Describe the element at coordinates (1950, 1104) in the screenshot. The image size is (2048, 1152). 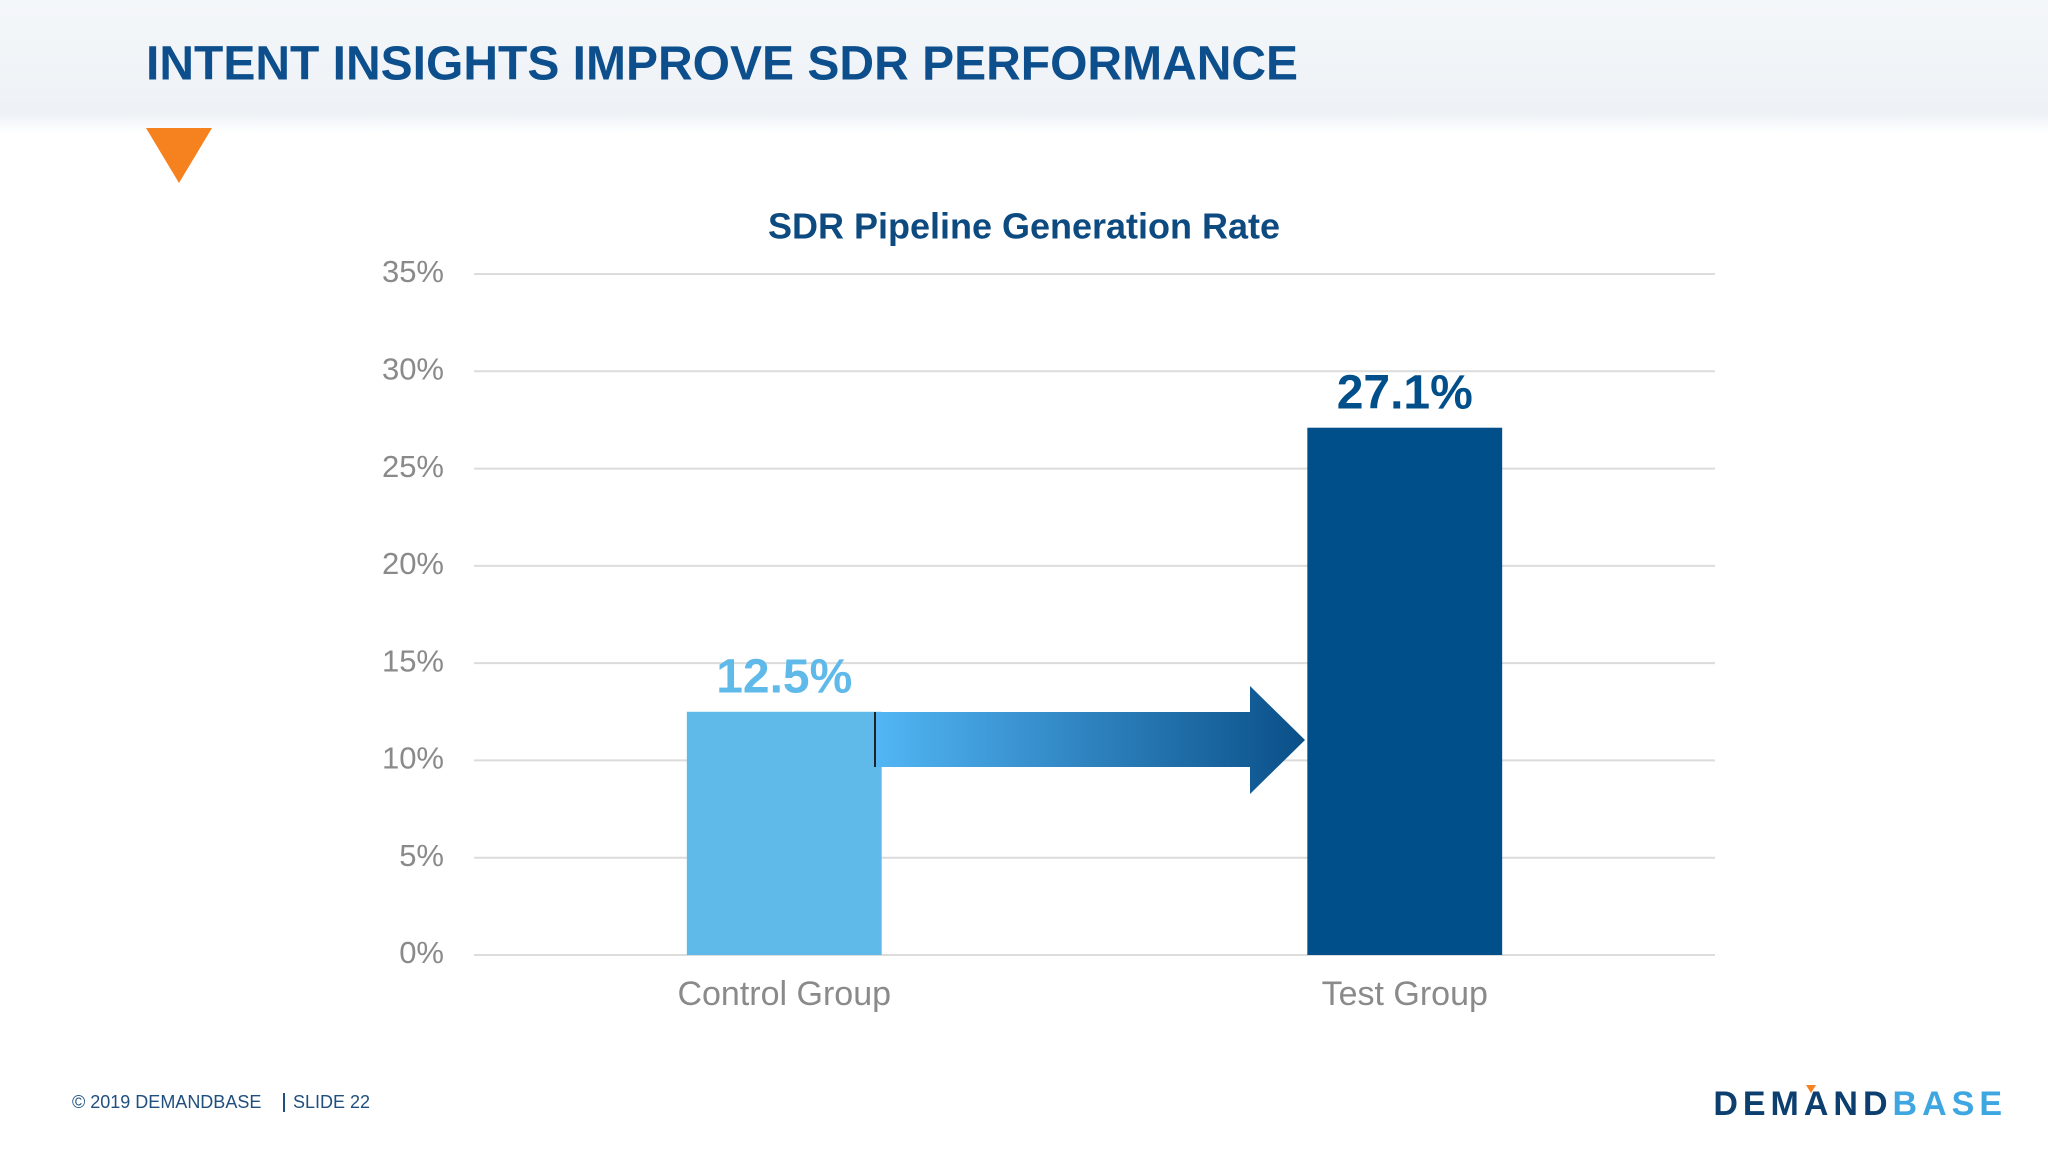
I see `logo-light: BASE` at that location.